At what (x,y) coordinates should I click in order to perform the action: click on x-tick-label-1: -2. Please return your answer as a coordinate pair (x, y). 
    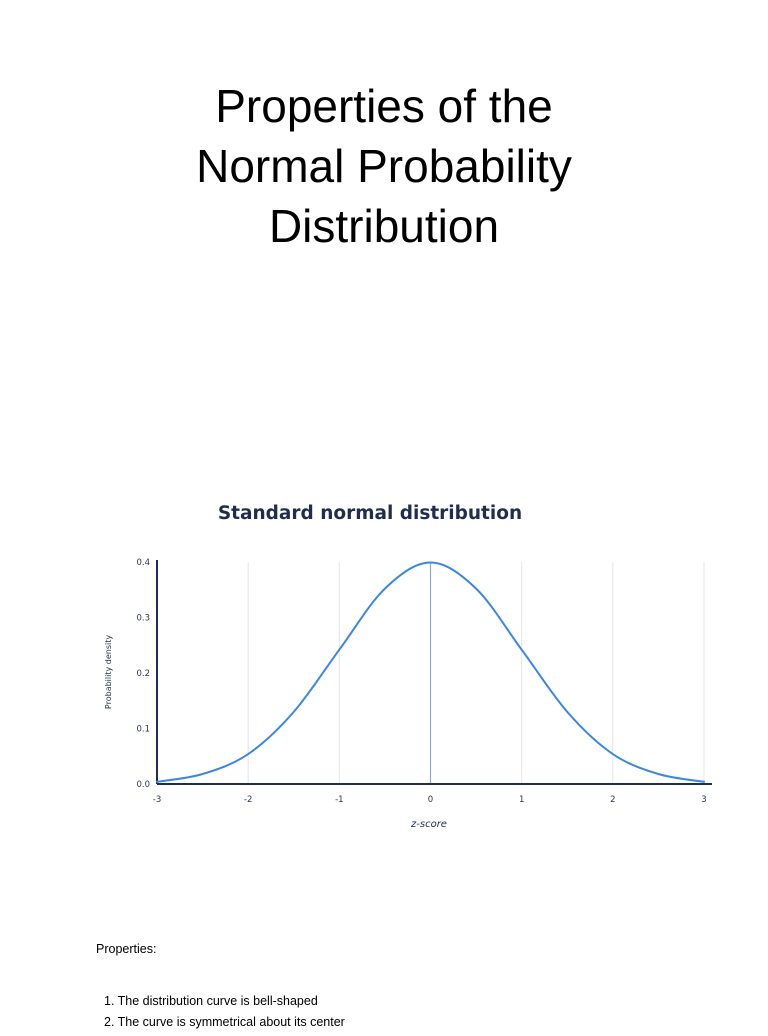
    Looking at the image, I should click on (248, 800).